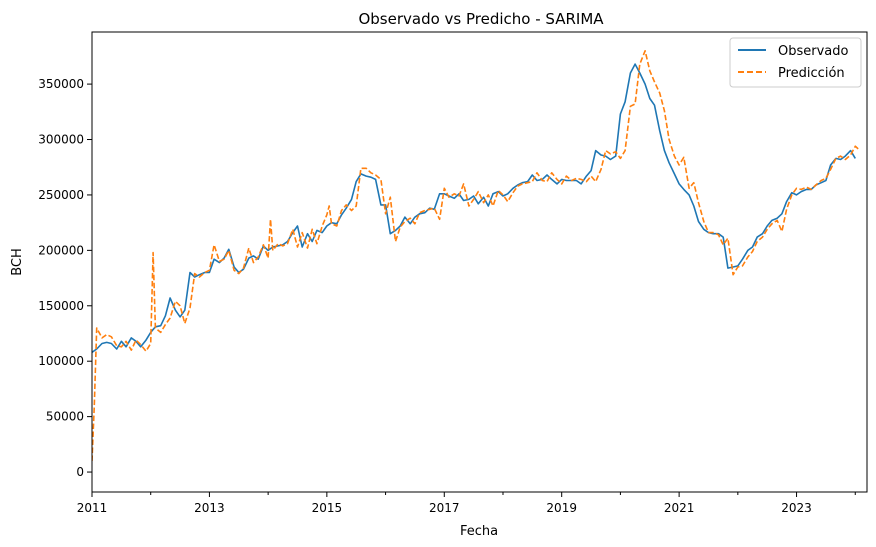 The width and height of the screenshot is (876, 547). I want to click on chart-title: Observado vs Predicho - SARIMA, so click(481, 19).